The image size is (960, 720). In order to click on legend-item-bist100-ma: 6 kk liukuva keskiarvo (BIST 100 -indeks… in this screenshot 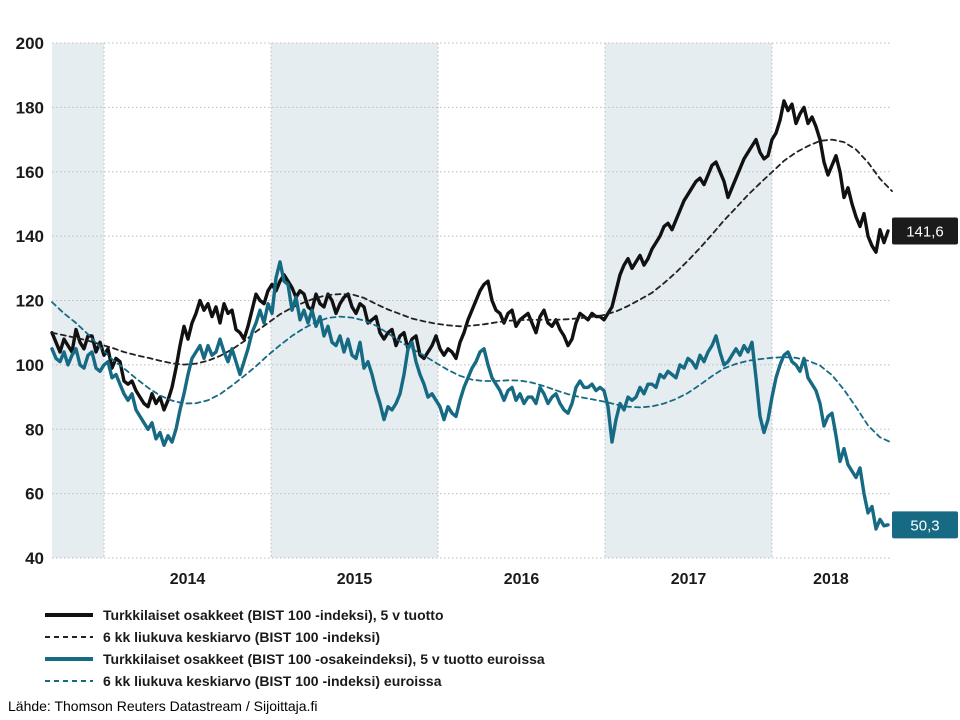, I will do `click(295, 637)`.